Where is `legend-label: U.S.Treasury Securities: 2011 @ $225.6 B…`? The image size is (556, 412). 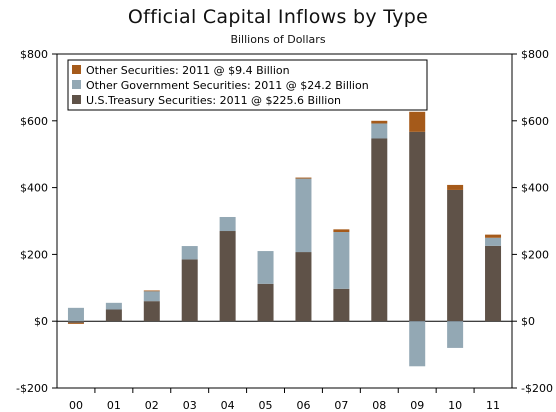
legend-label: U.S.Treasury Securities: 2011 @ $225.6 B… is located at coordinates (213, 100).